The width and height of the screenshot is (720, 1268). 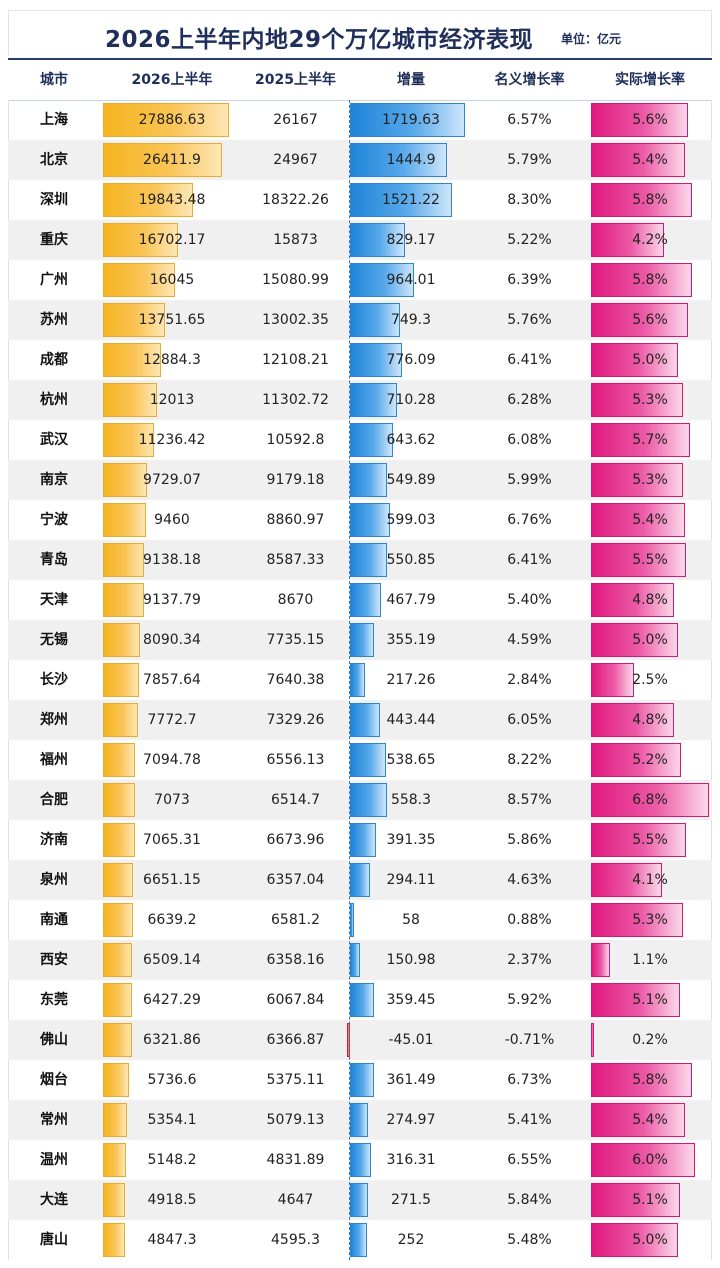 I want to click on value-real-growth: 2.5%, so click(x=650, y=680).